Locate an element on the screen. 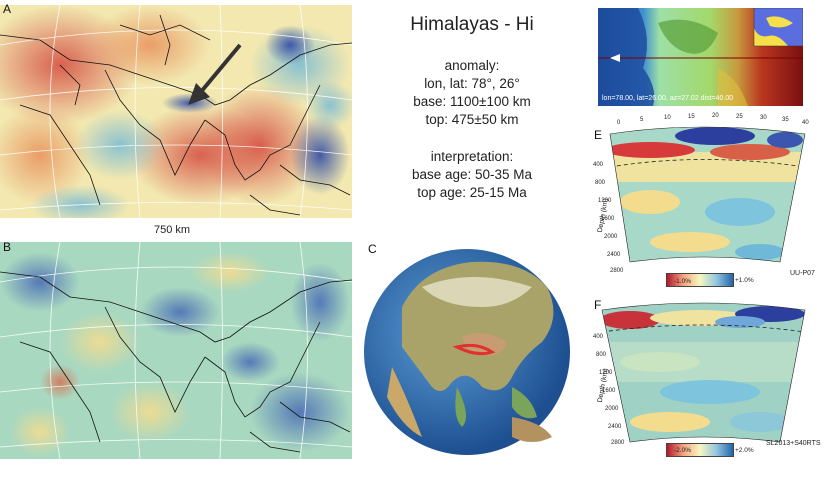 This screenshot has width=825, height=480. e-x-tick: 25 is located at coordinates (739, 117).